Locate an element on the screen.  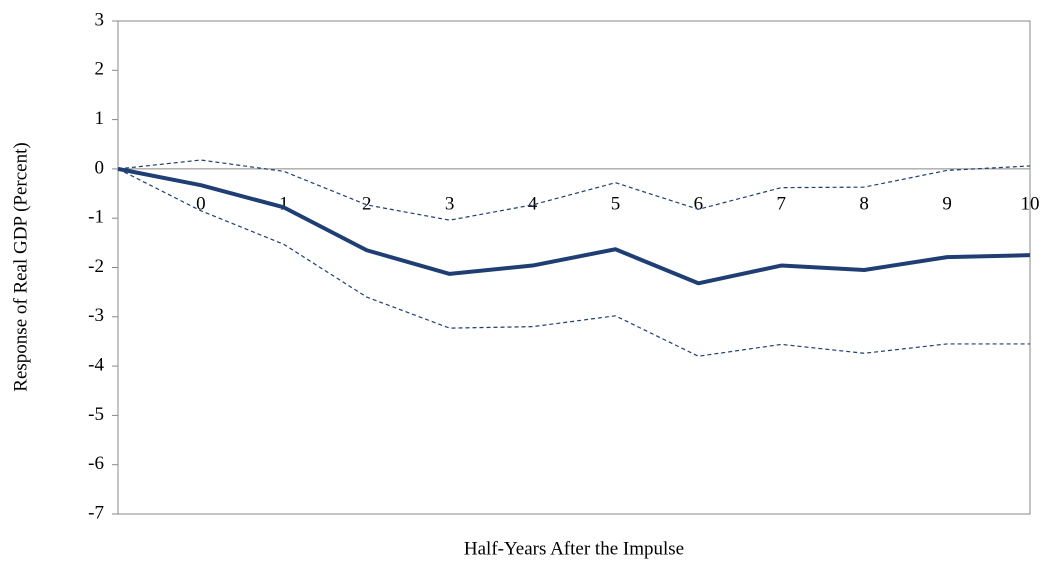
y-tick-label: -7 is located at coordinates (96, 512).